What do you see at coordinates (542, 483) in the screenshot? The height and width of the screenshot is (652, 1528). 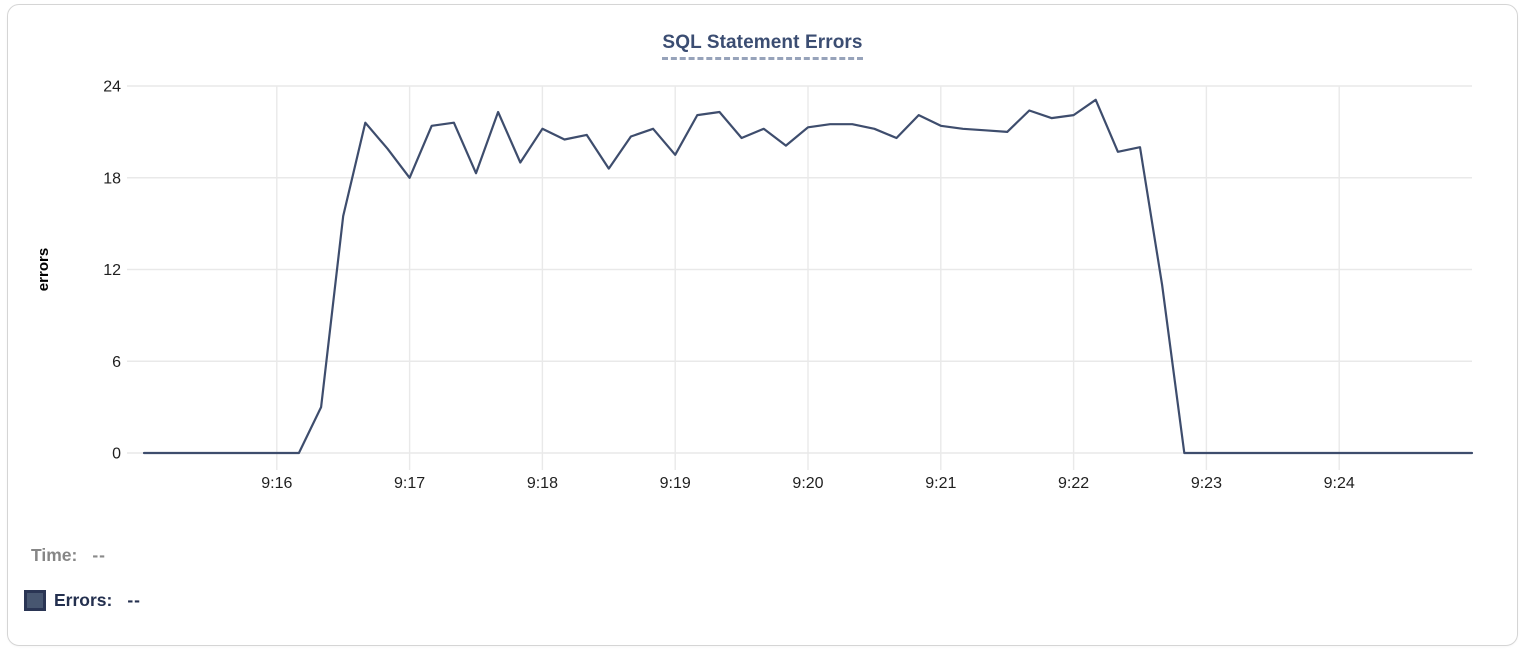 I see `x-tick-label: 9:18` at bounding box center [542, 483].